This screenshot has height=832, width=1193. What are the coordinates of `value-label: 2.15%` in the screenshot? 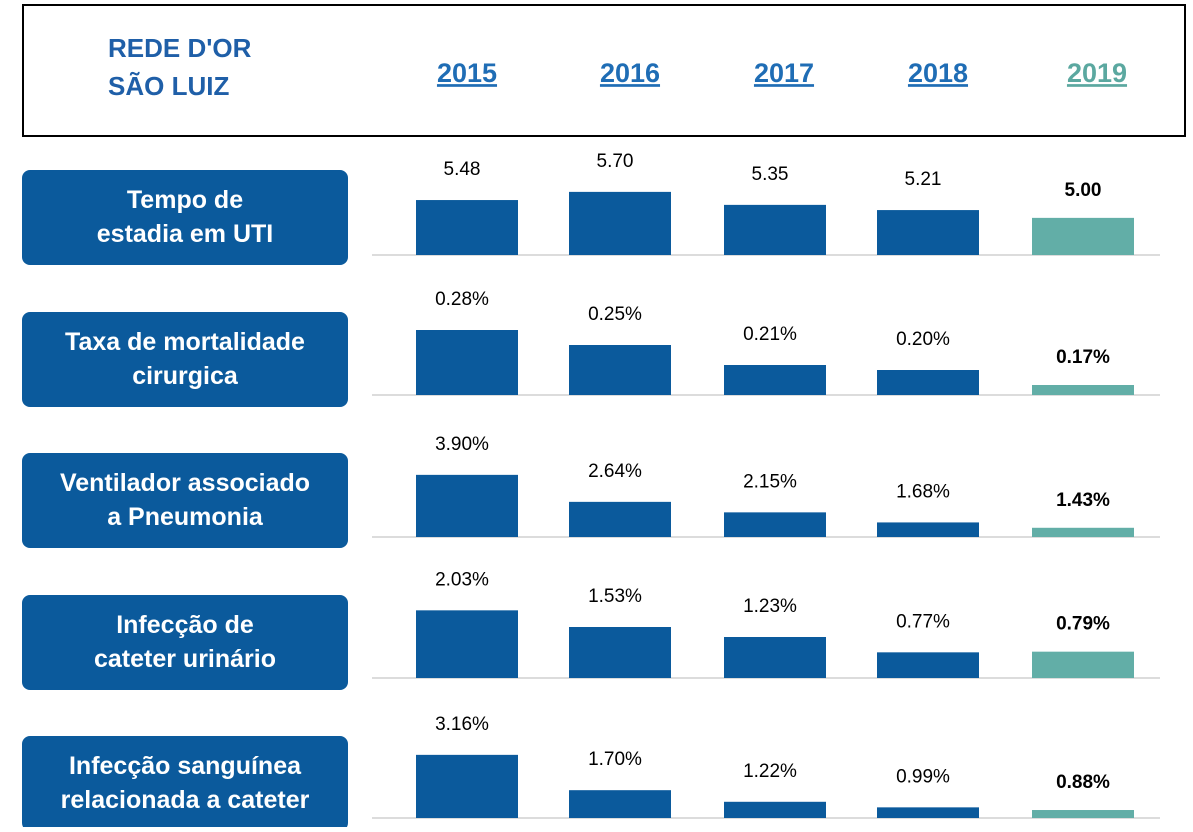 It's located at (770, 481).